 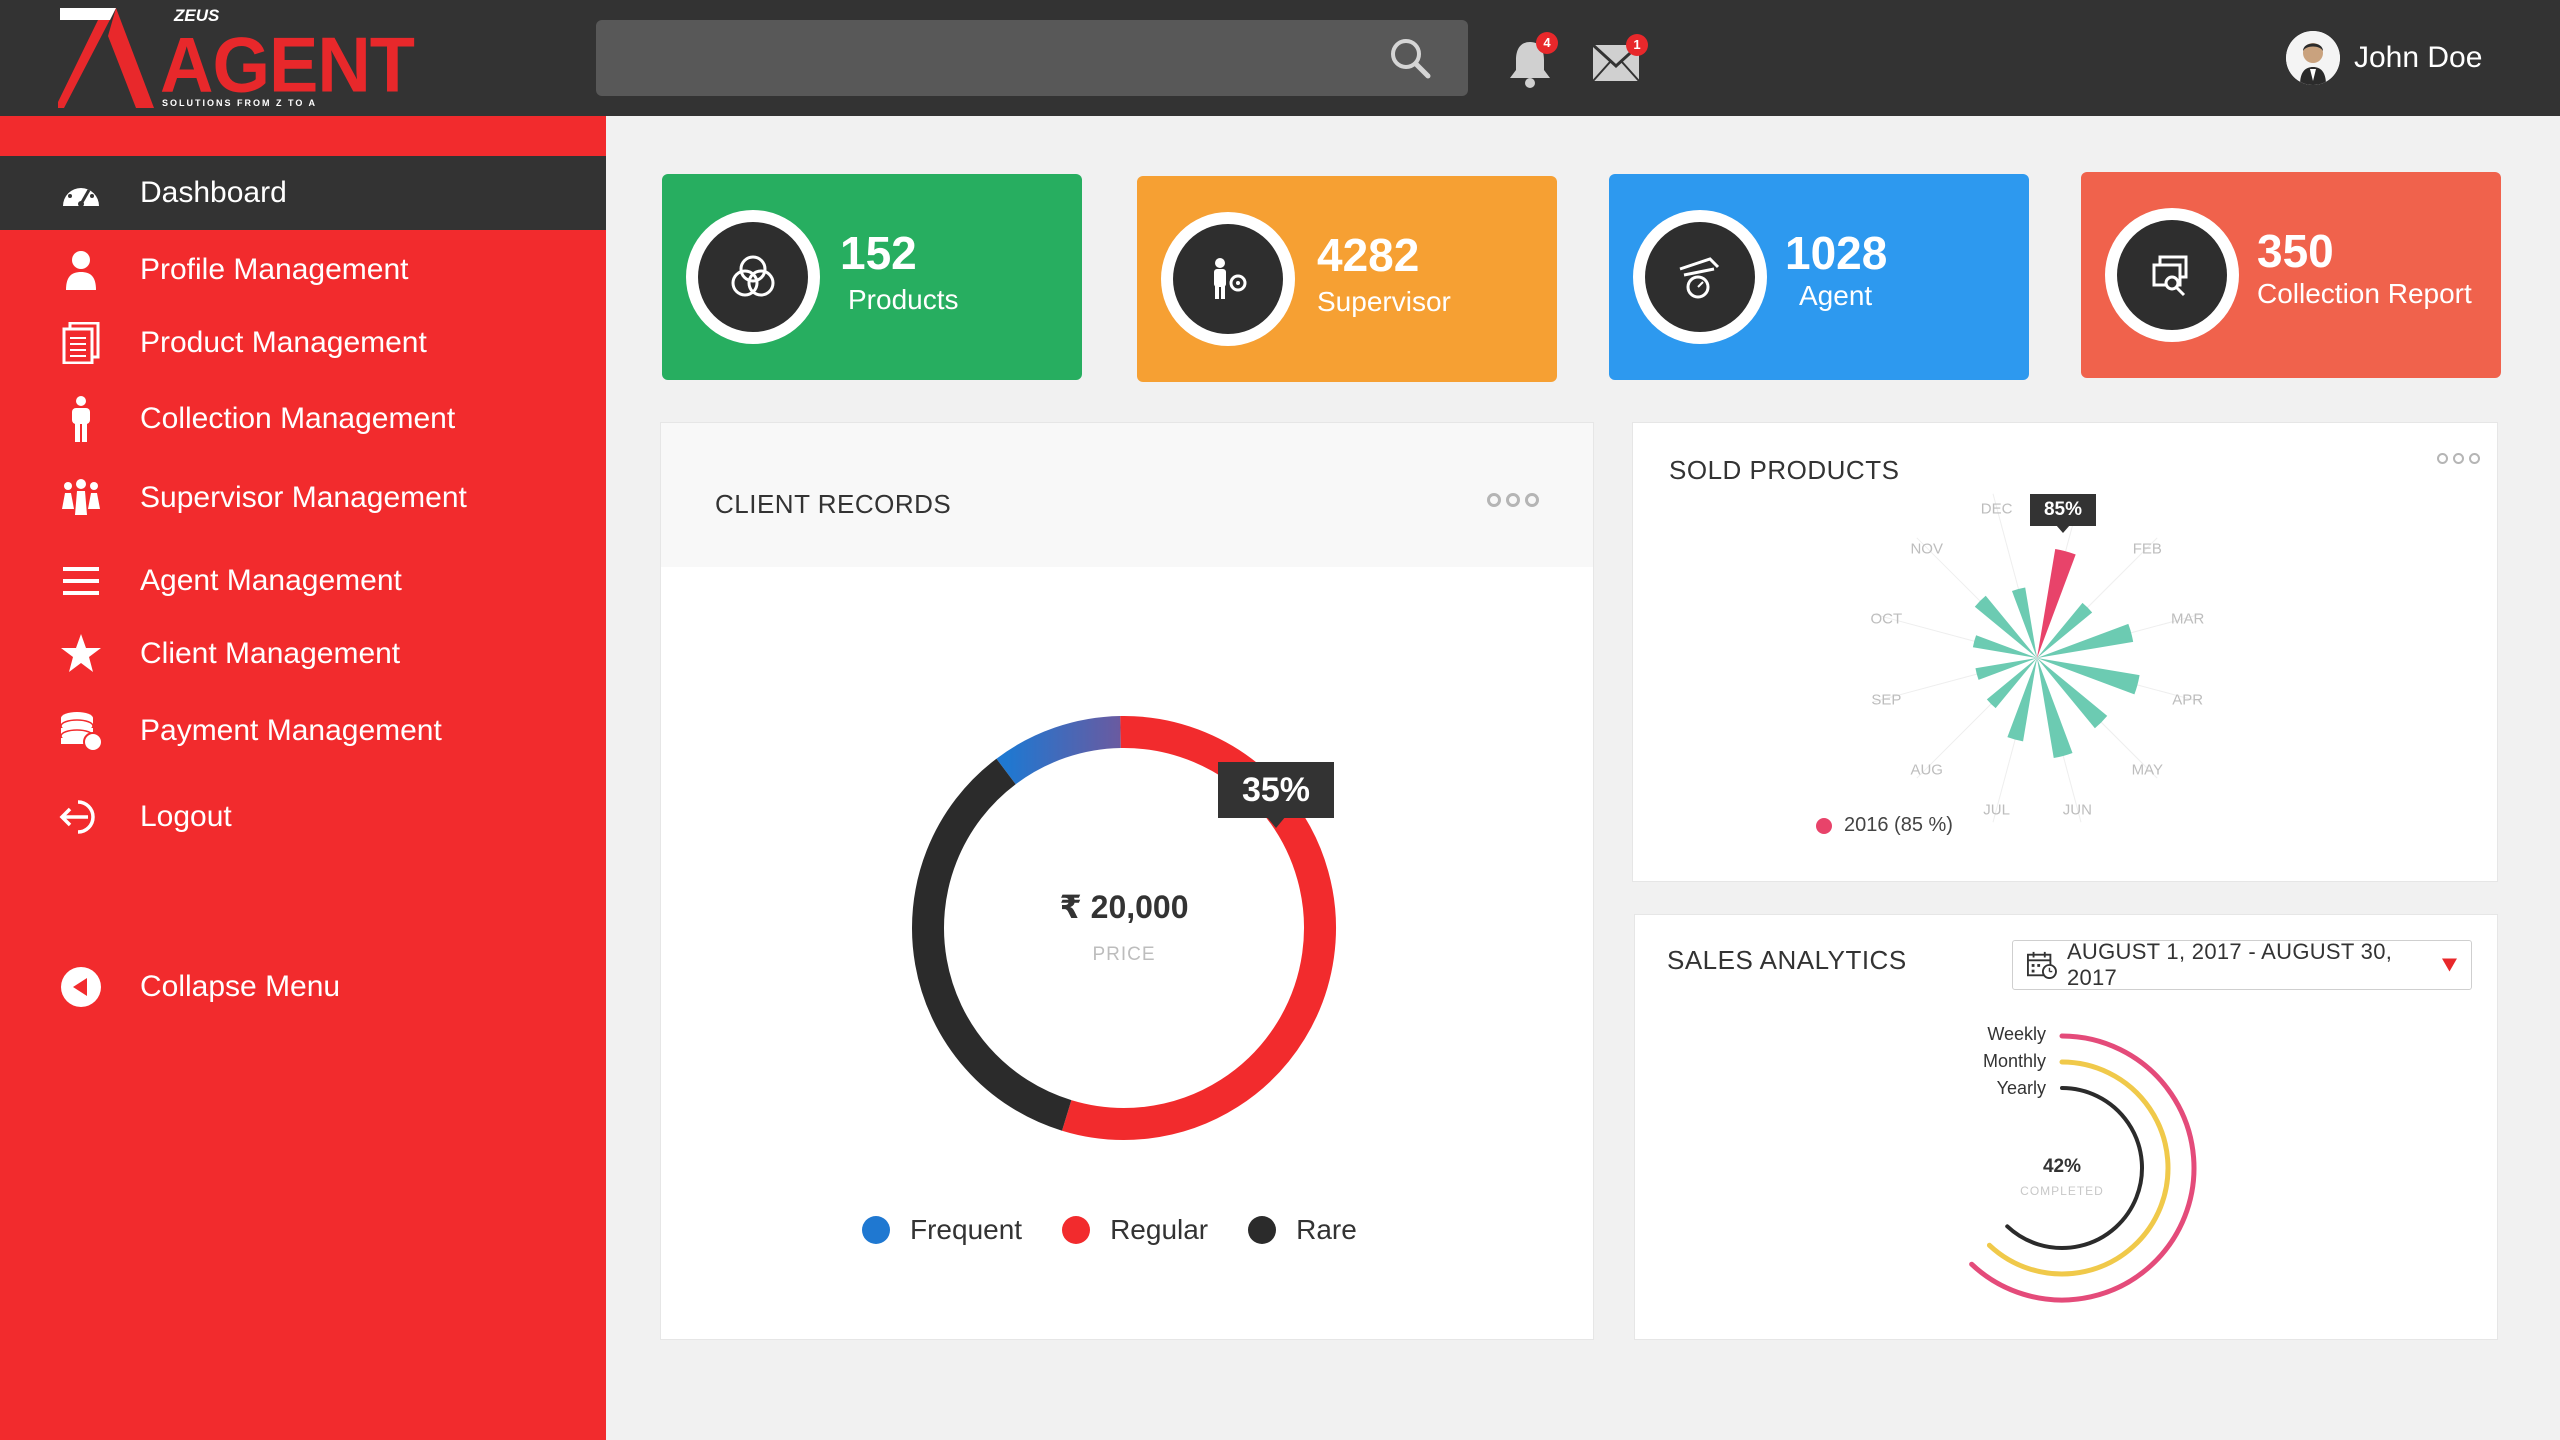 I want to click on stat-card-collection-report: 350 Collection Report, so click(x=2291, y=275).